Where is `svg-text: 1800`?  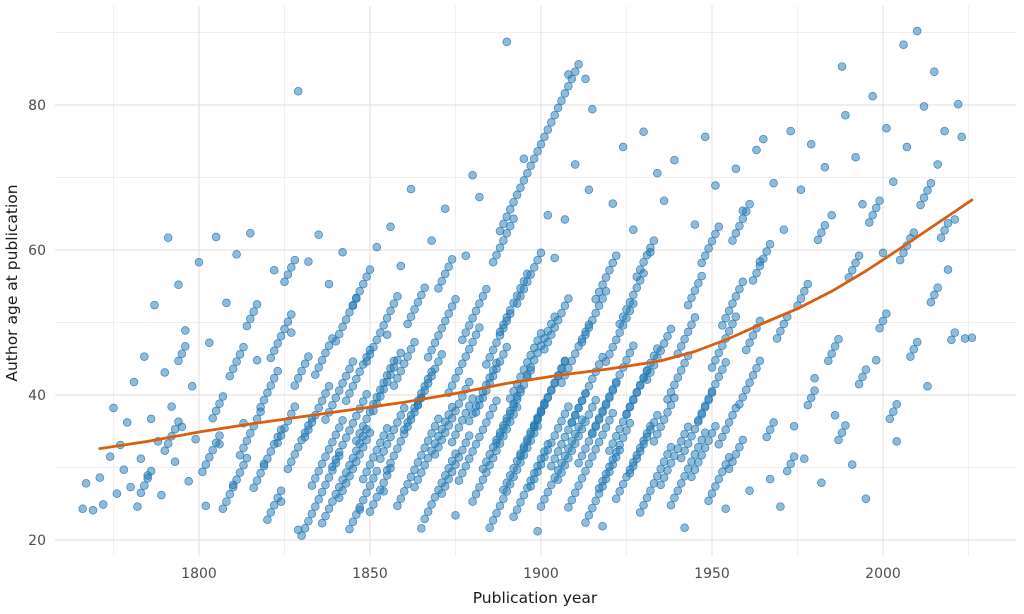
svg-text: 1800 is located at coordinates (199, 574).